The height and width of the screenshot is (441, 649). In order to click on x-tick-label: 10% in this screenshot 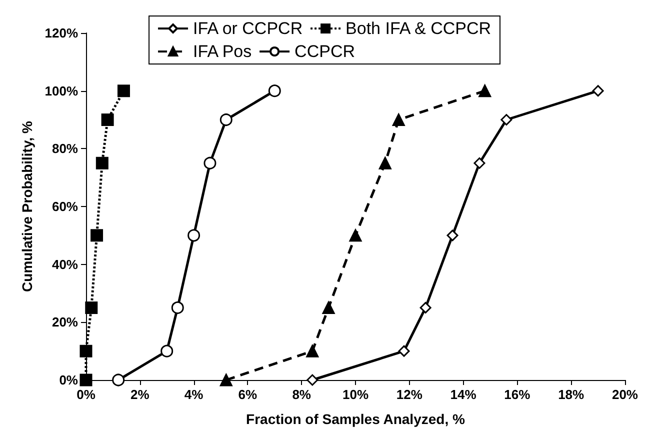, I will do `click(355, 394)`.